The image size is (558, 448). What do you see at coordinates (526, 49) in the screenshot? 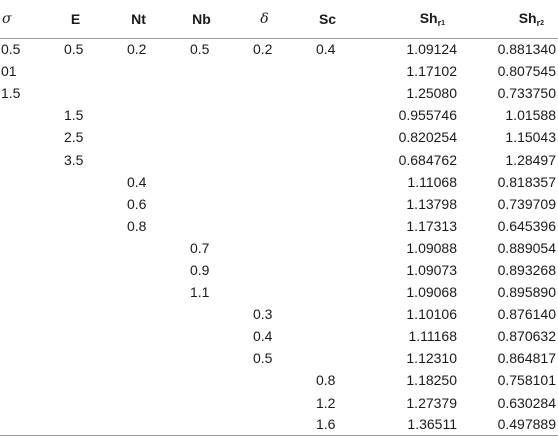
I see `cell-sh-r2: 0.881340` at bounding box center [526, 49].